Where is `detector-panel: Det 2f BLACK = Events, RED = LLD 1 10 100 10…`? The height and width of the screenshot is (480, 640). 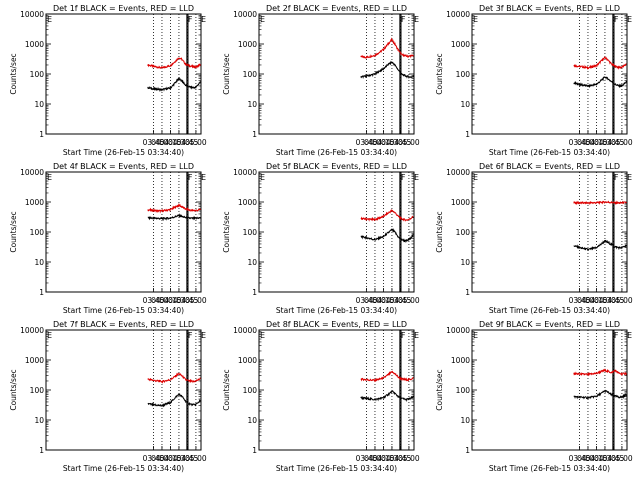
detector-panel: Det 2f BLACK = Events, RED = LLD 1 10 100 10… is located at coordinates (321, 80).